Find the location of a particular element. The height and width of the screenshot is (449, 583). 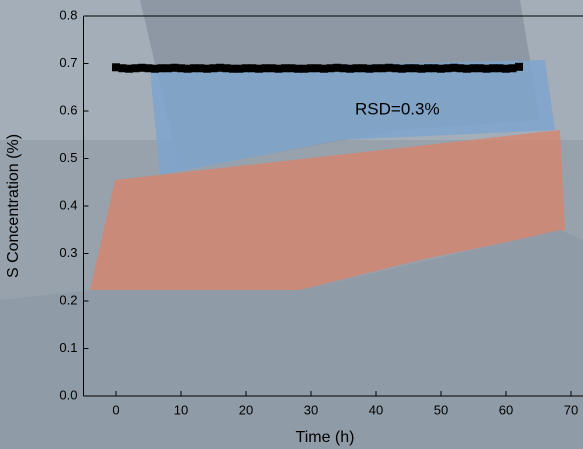

x-axis-title: Time (h) is located at coordinates (325, 437).